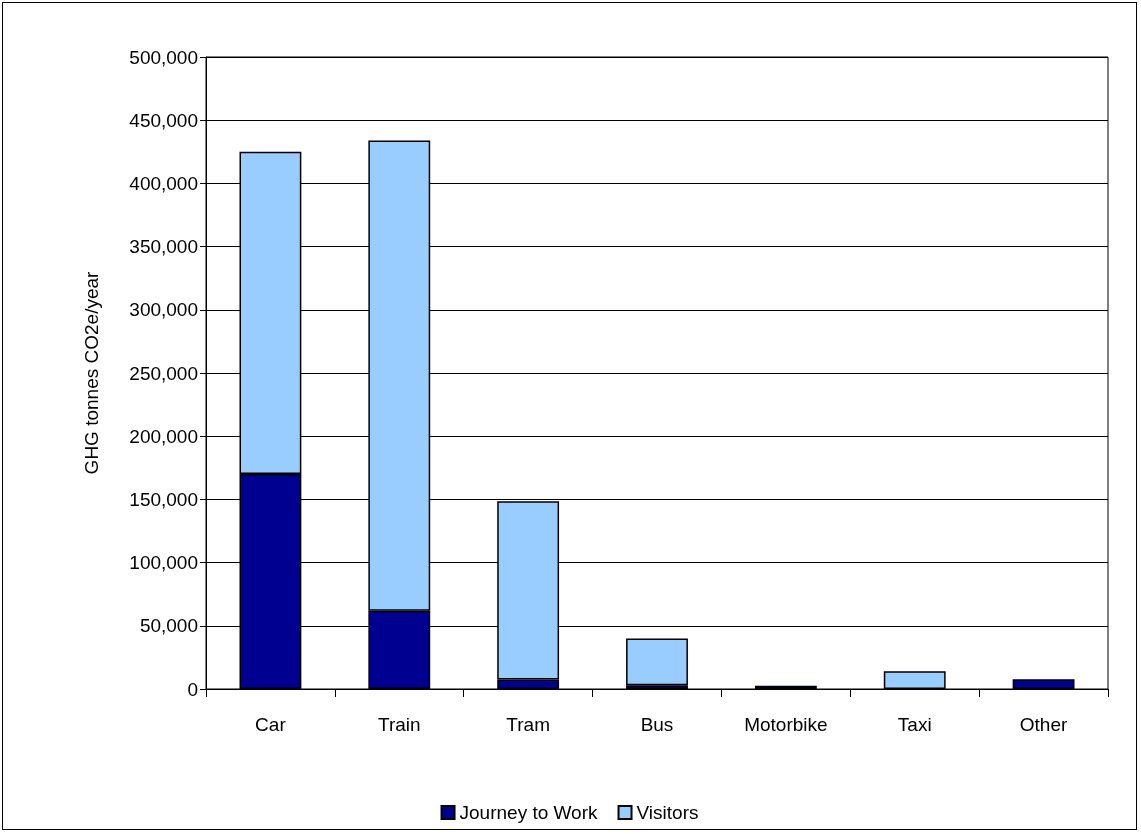  Describe the element at coordinates (163, 120) in the screenshot. I see `y-tick-label: 450,000` at that location.